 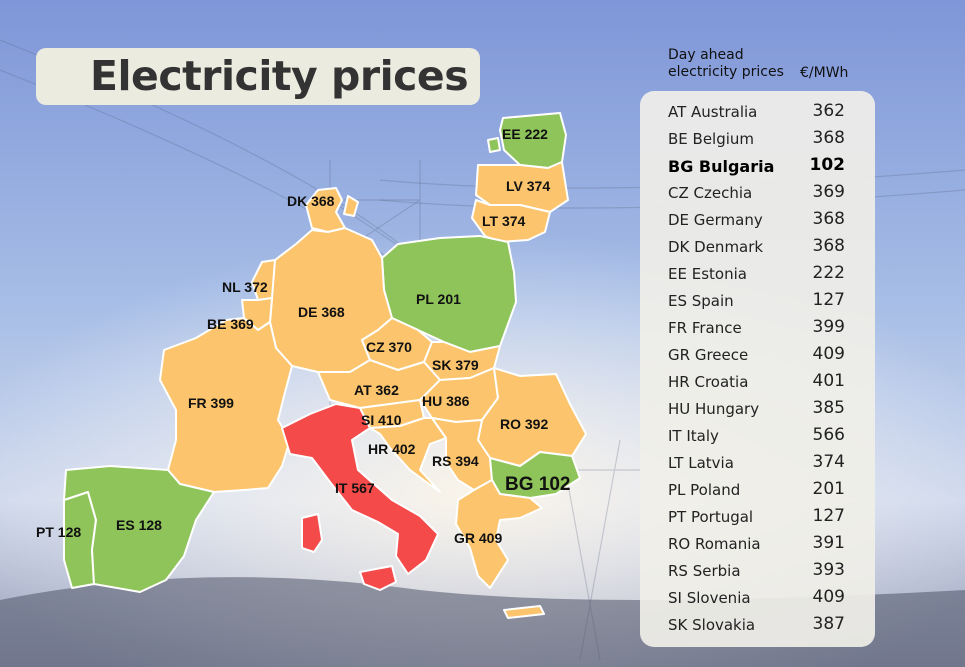 I want to click on country-name: HR Croatia, so click(x=708, y=382).